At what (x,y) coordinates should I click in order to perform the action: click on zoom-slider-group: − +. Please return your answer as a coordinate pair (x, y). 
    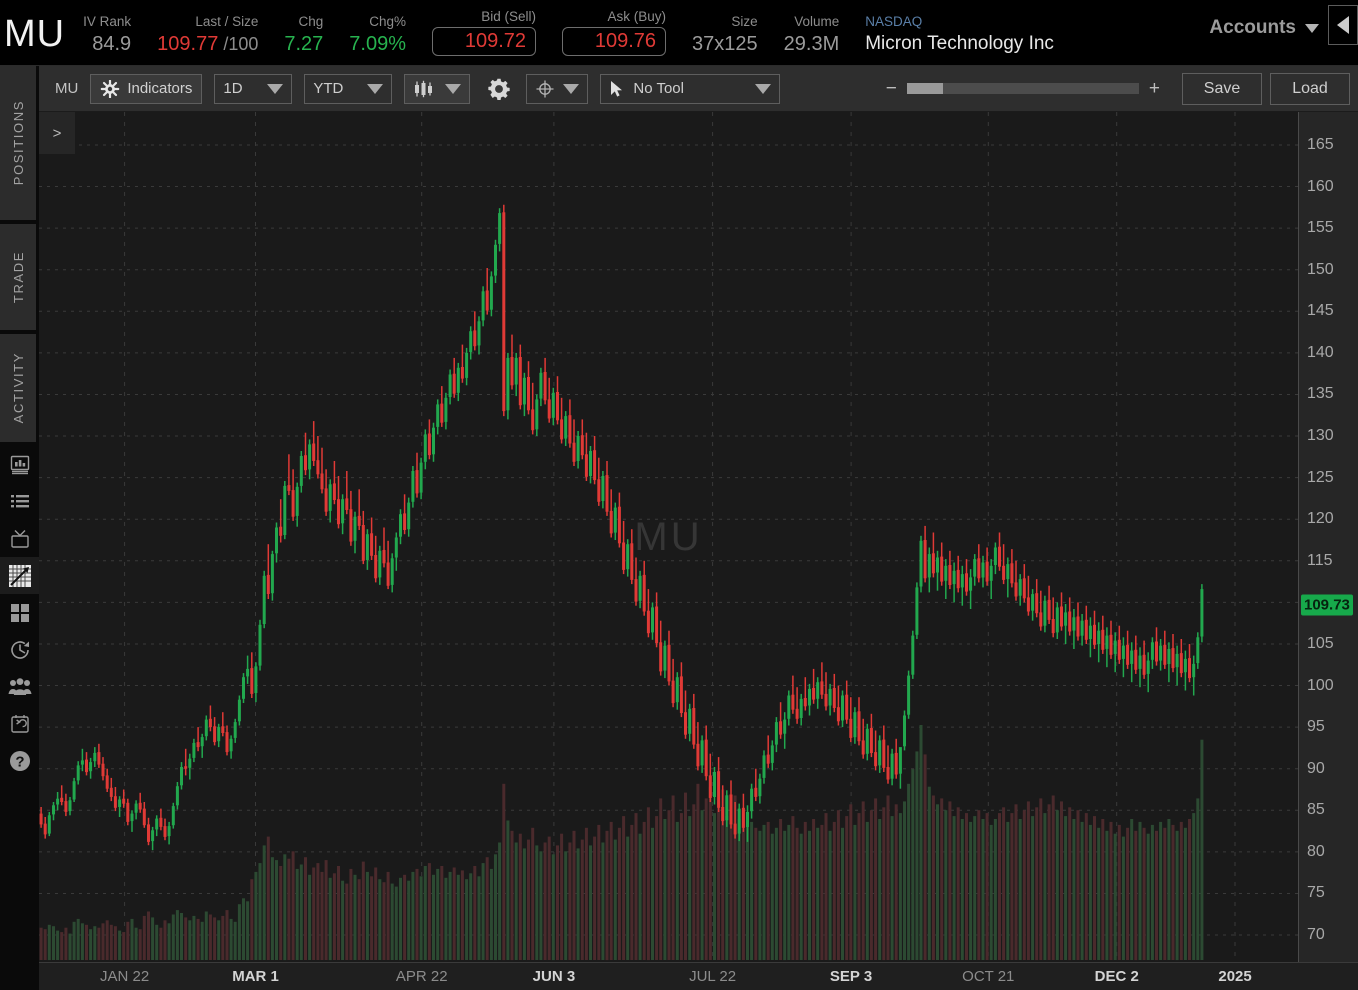
    Looking at the image, I should click on (1022, 88).